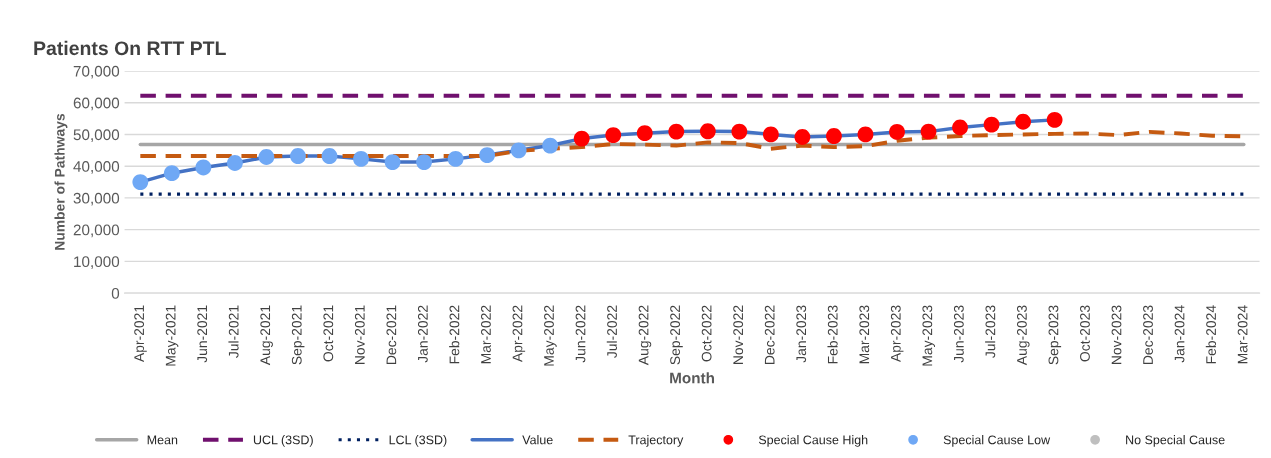 The width and height of the screenshot is (1271, 458). What do you see at coordinates (897, 334) in the screenshot?
I see `x-tick-label: Apr-2023` at bounding box center [897, 334].